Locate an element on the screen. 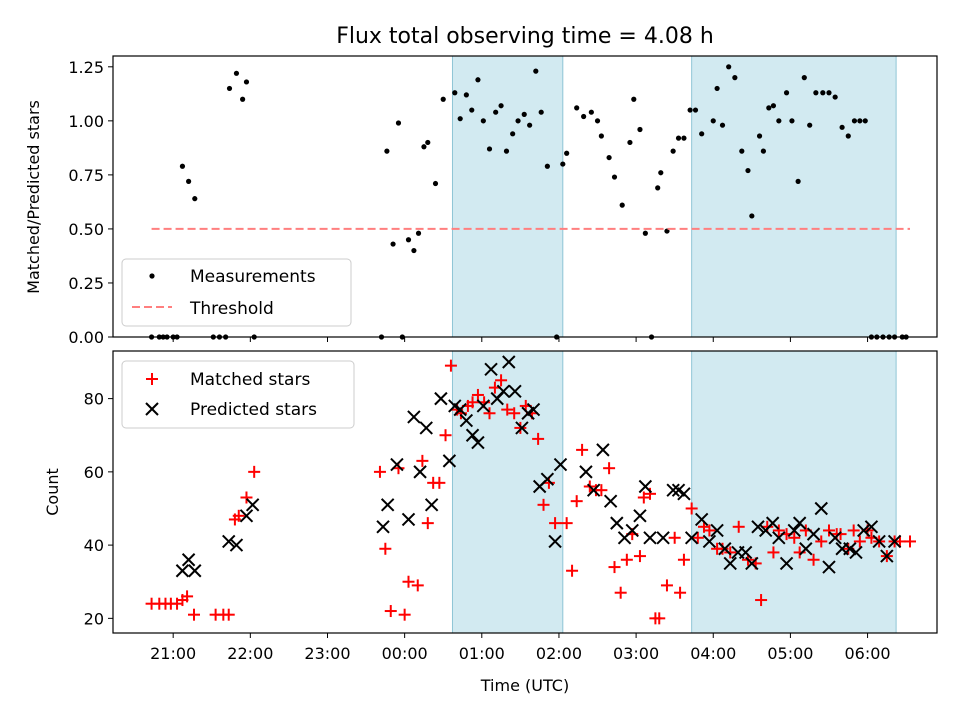  x-tick-label: 21:00 is located at coordinates (173, 653).